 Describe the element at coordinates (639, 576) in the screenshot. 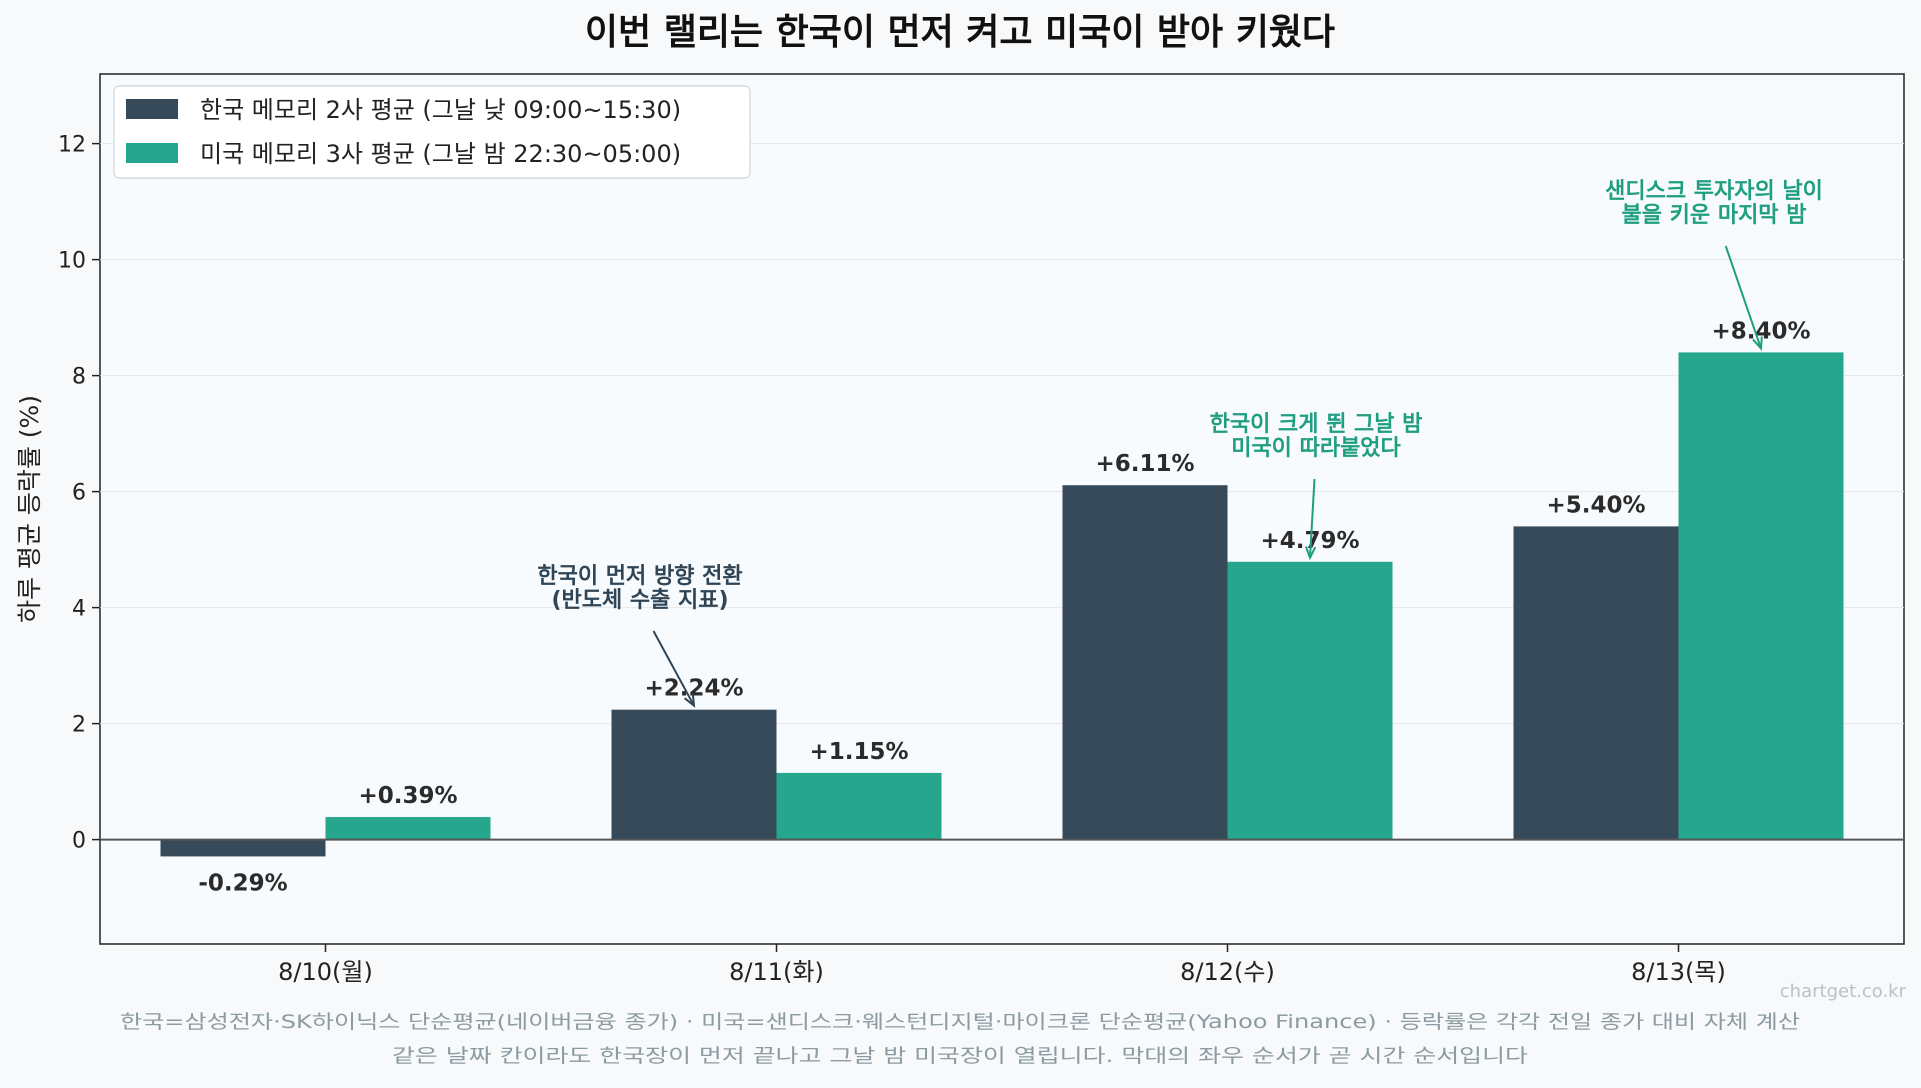

I see `annotation-text: 한국이 먼저 방향 전환` at that location.